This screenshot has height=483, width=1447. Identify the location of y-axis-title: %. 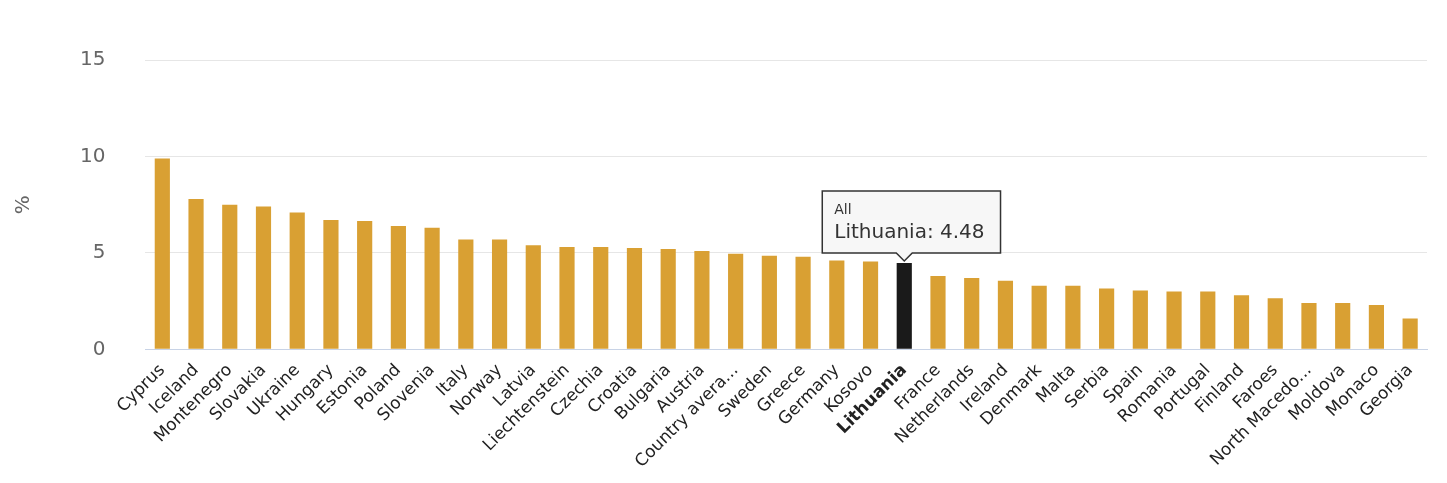
(22, 205).